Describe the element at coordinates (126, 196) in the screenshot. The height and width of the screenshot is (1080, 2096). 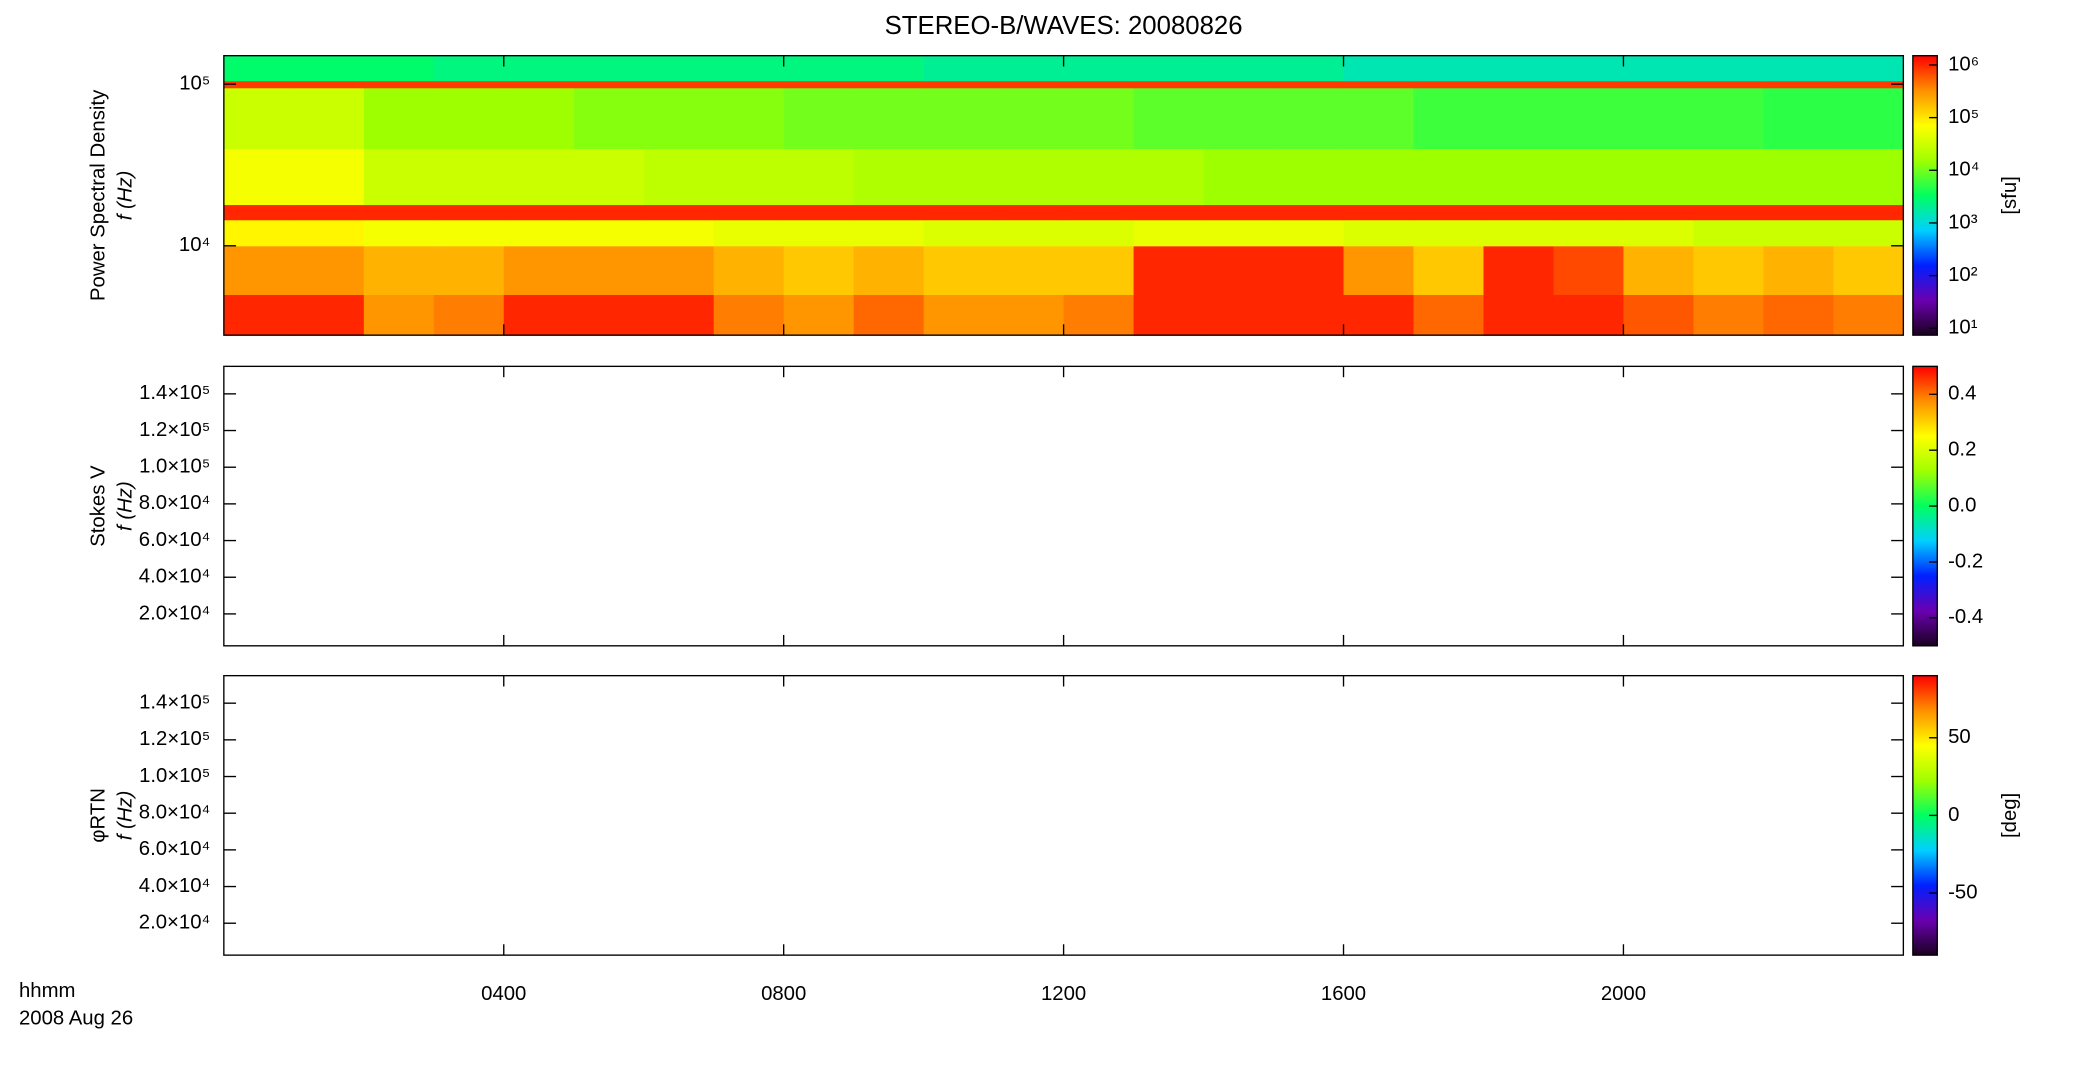
I see `y-axis-label: f (Hz)` at that location.